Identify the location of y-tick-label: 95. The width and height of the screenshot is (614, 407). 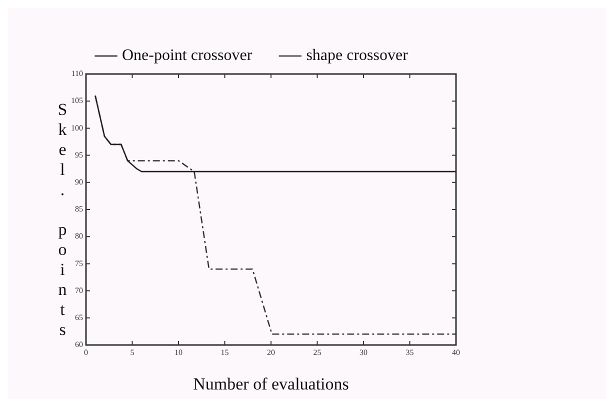
(79, 155).